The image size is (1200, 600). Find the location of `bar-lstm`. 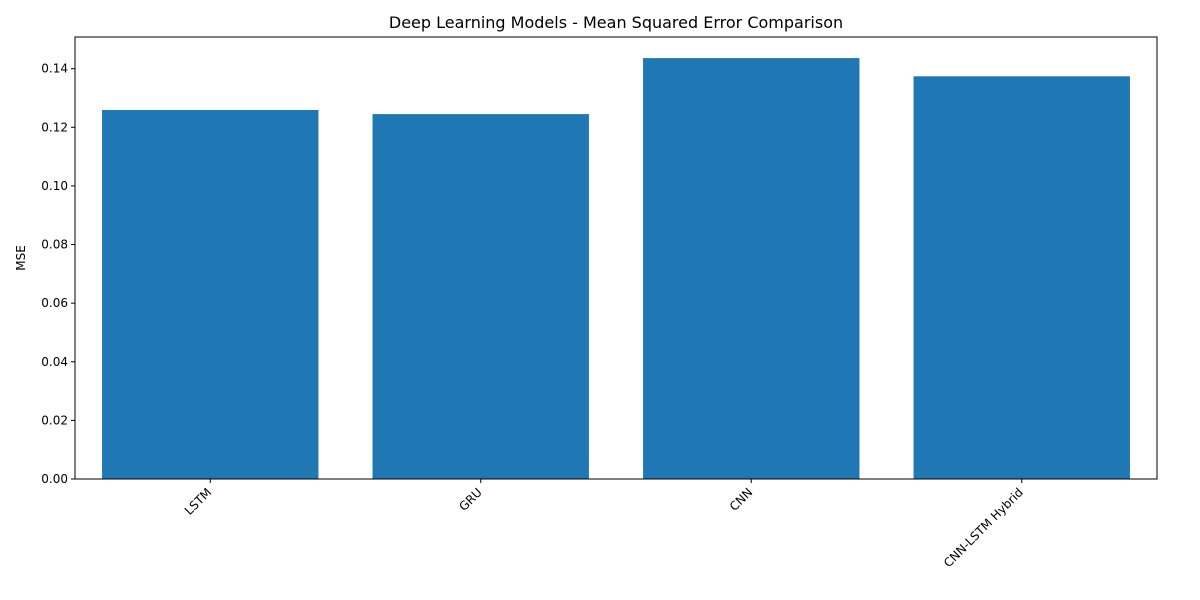

bar-lstm is located at coordinates (210, 294).